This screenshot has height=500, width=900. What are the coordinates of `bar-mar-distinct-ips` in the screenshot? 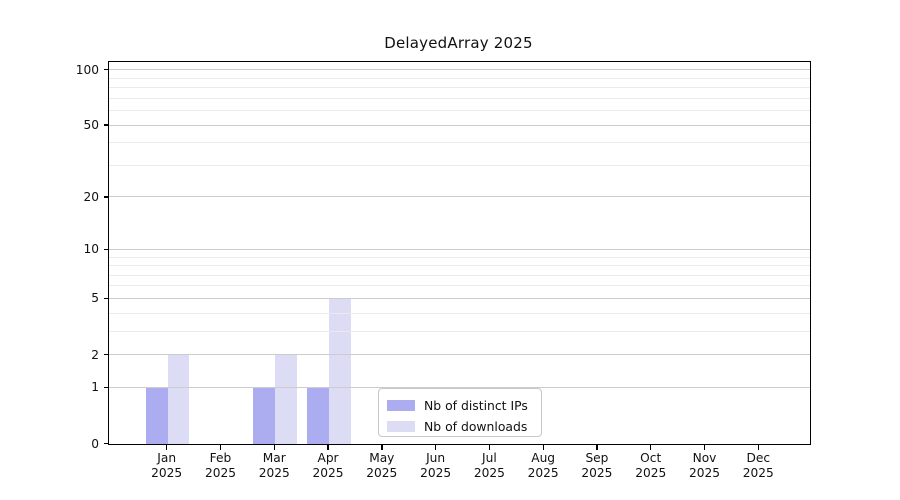 It's located at (264, 415).